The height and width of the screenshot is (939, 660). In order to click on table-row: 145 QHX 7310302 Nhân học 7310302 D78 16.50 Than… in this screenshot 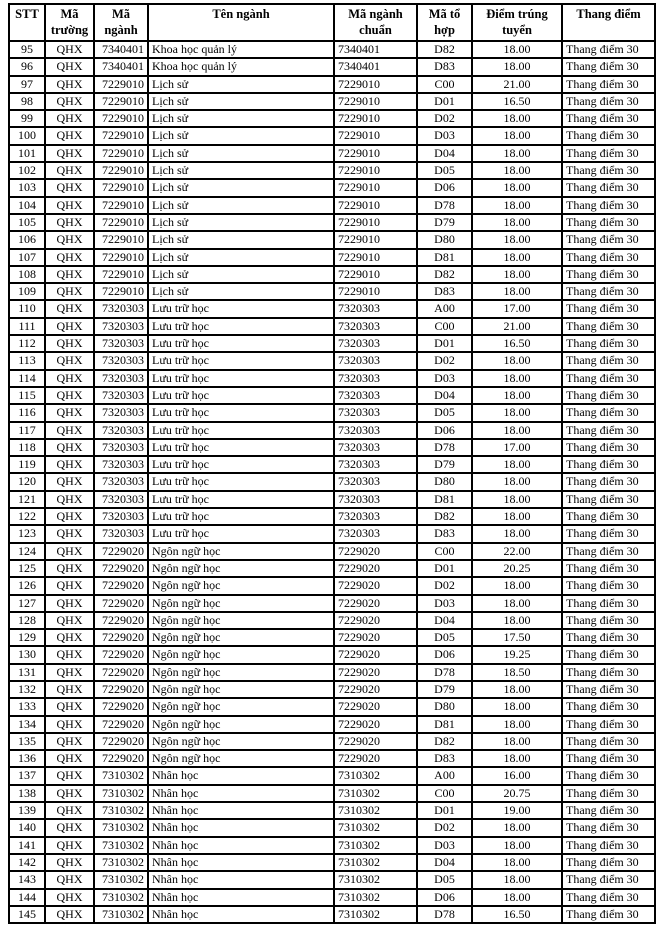, I will do `click(332, 914)`.